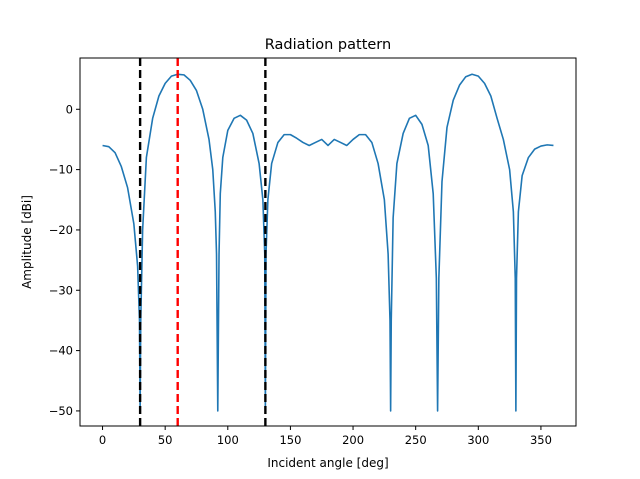 The image size is (640, 479). What do you see at coordinates (61, 290) in the screenshot?
I see `y-tick-label: −30` at bounding box center [61, 290].